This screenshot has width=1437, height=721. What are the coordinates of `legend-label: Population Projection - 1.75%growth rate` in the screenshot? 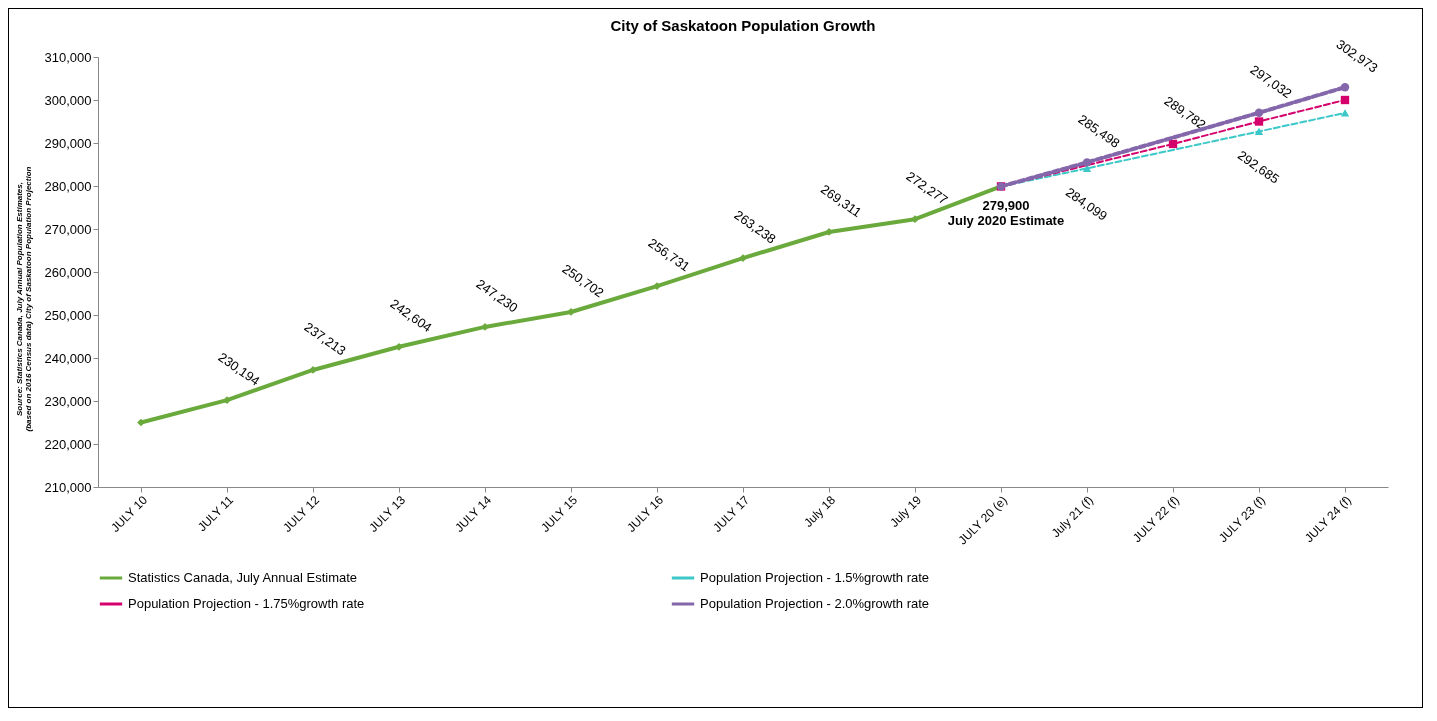 It's located at (246, 603).